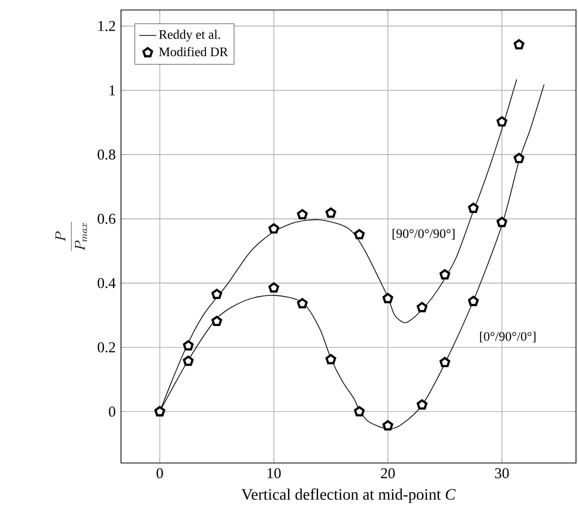 The height and width of the screenshot is (531, 578). What do you see at coordinates (107, 219) in the screenshot?
I see `y-tick-label: 0.6` at bounding box center [107, 219].